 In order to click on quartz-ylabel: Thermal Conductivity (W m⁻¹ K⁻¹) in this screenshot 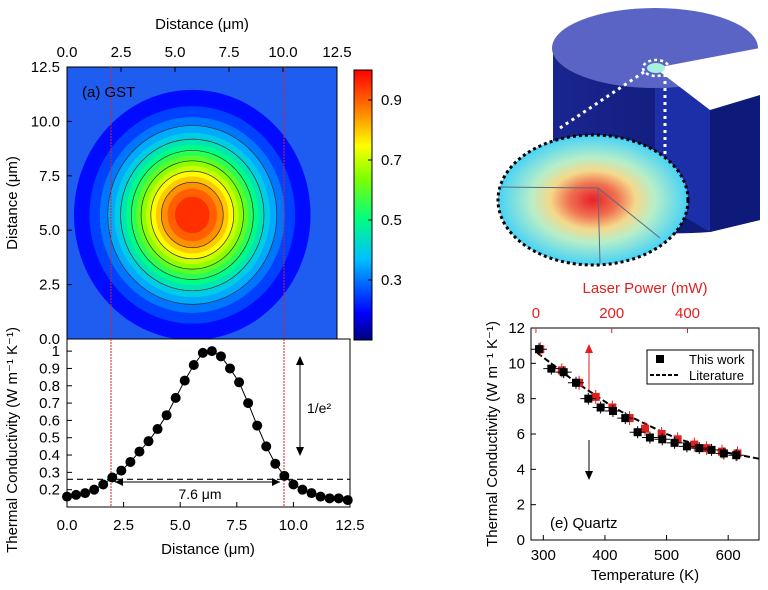, I will do `click(492, 434)`.